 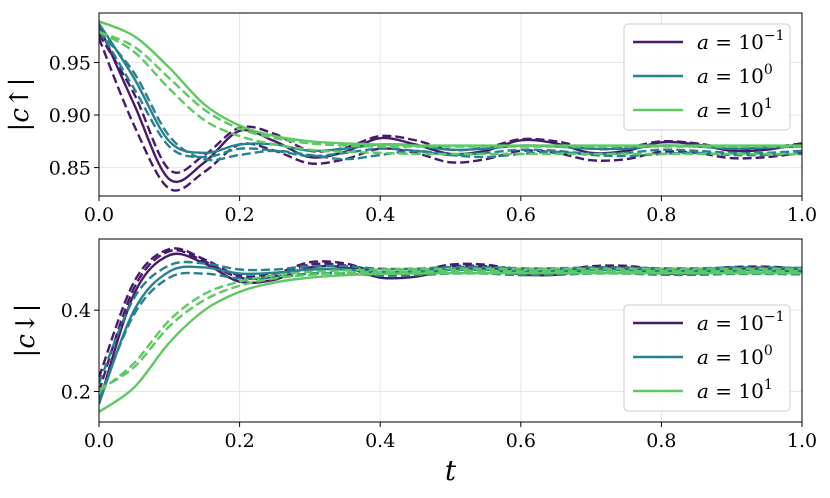 I want to click on y-tick-label: 0.85, so click(x=70, y=169).